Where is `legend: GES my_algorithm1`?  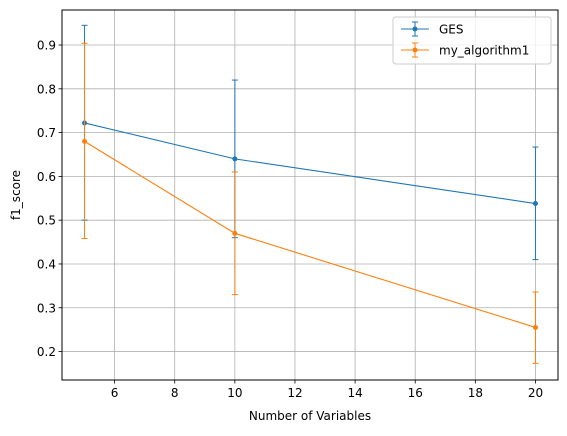
legend: GES my_algorithm1 is located at coordinates (472, 40).